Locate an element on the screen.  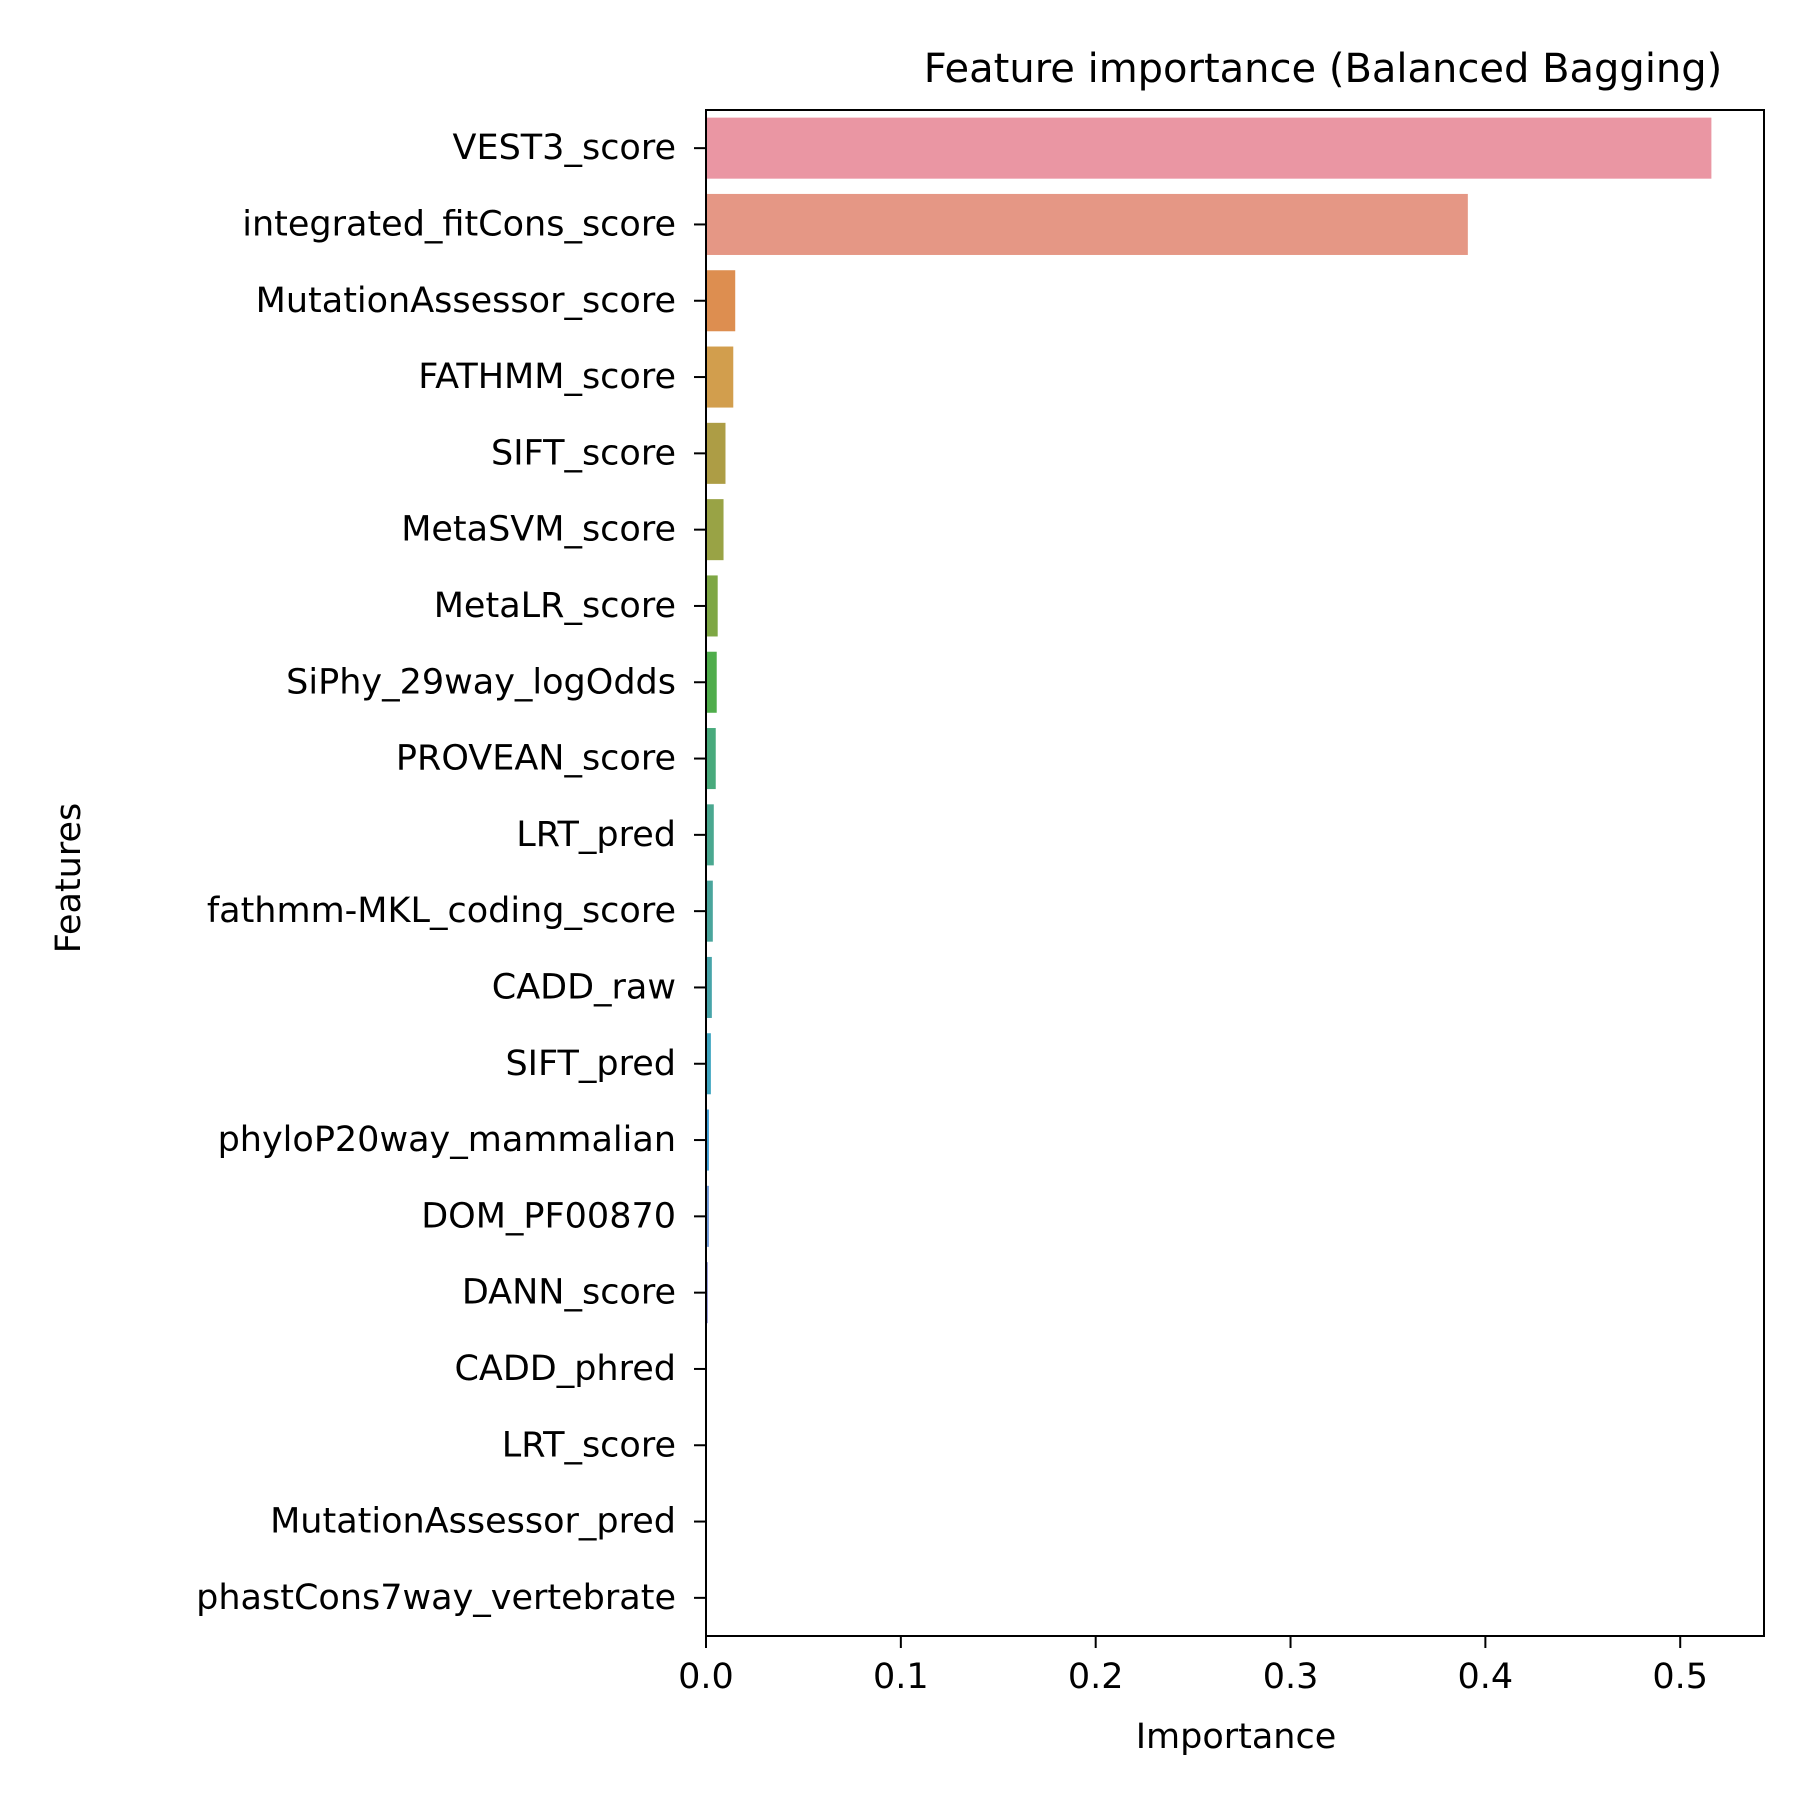
y-tick-label: SiPhy_29way_logOdds is located at coordinates (481, 682).